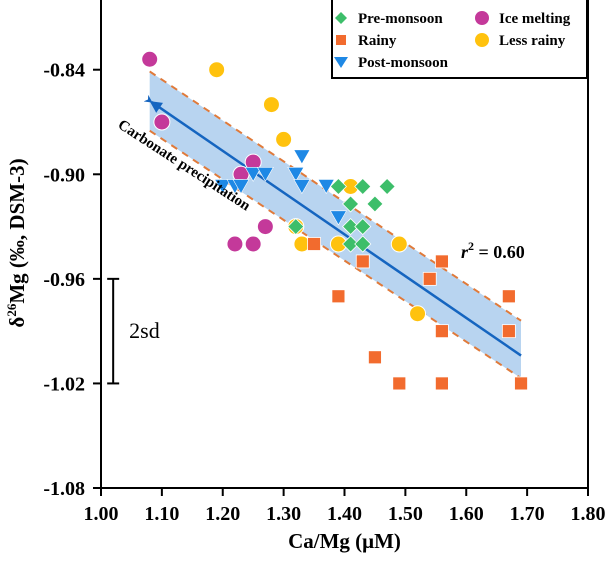 The height and width of the screenshot is (563, 610). I want to click on r-squared-value: = 0.60, so click(499, 252).